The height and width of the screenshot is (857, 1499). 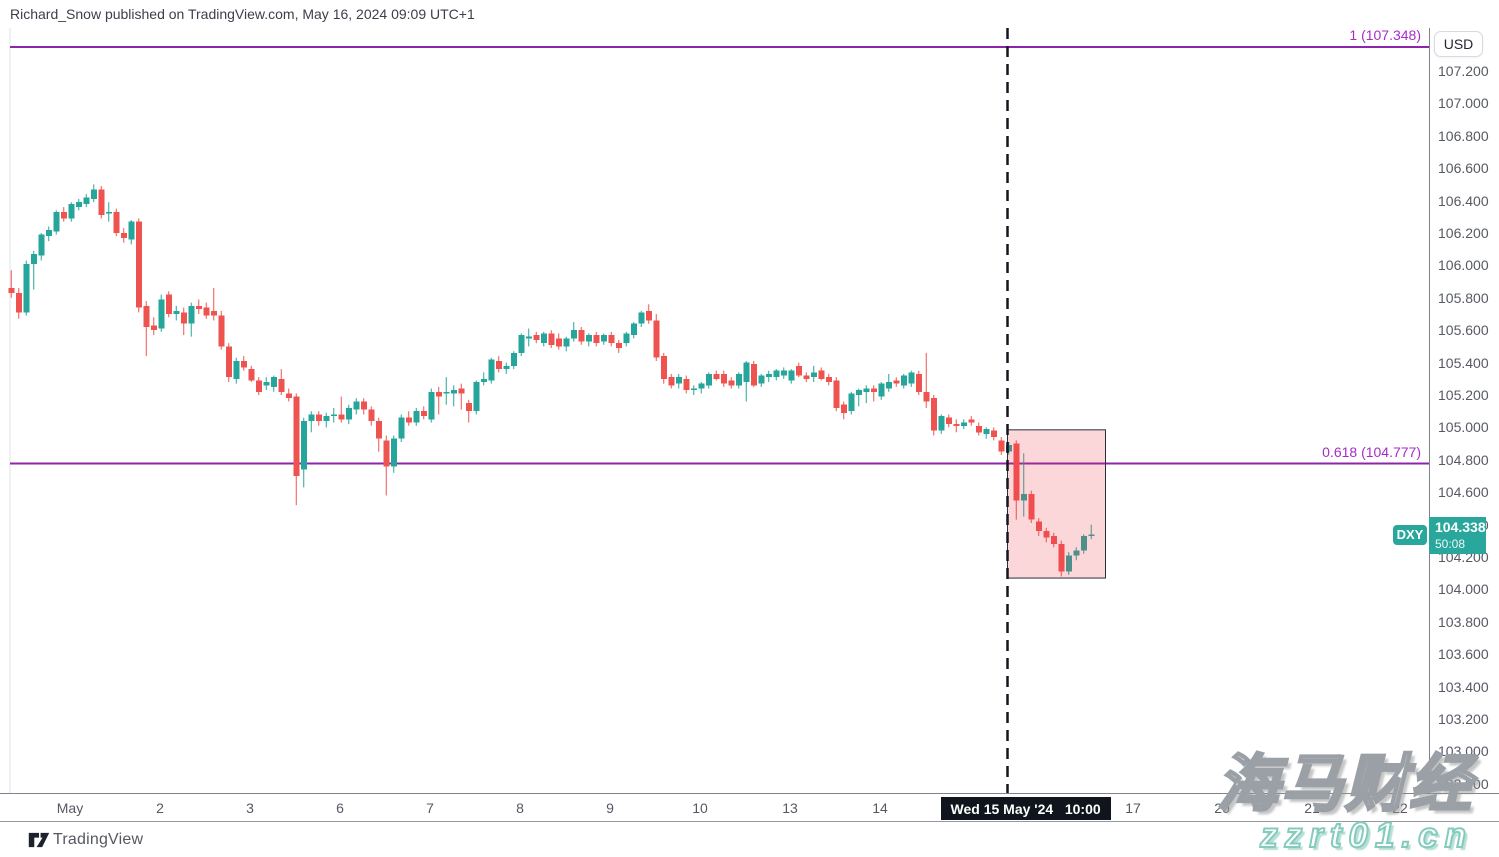 What do you see at coordinates (70, 808) in the screenshot?
I see `time-tick: May` at bounding box center [70, 808].